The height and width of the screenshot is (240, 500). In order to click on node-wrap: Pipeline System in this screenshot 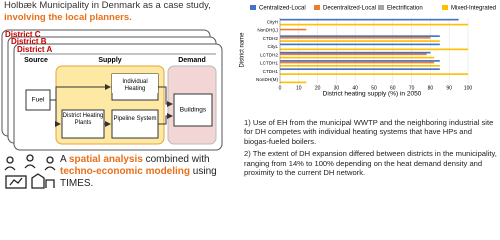, I will do `click(135, 119)`.